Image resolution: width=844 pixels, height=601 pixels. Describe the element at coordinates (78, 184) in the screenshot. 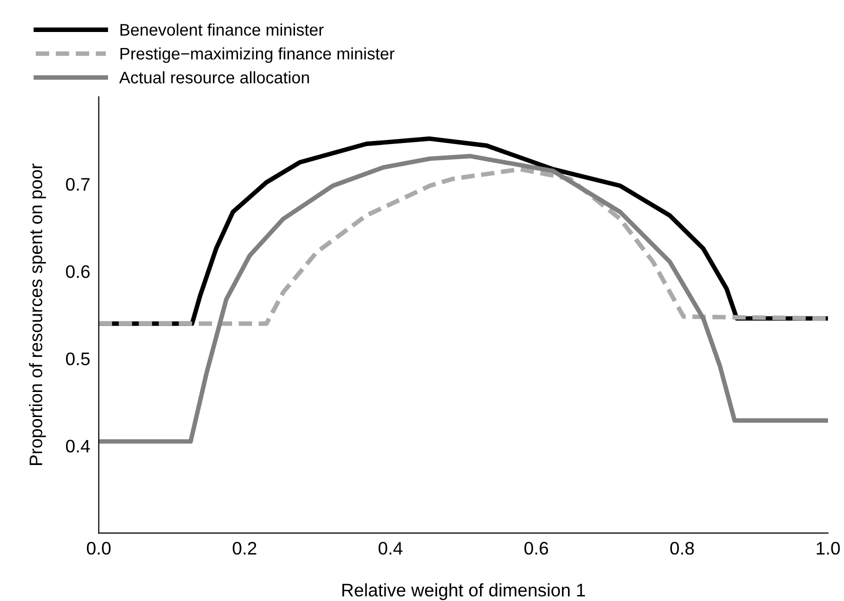

I see `y-tick-label: 0.7` at that location.